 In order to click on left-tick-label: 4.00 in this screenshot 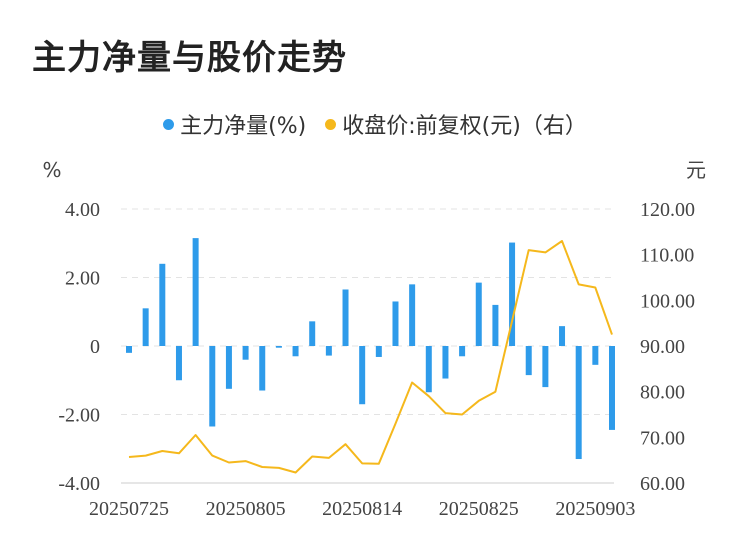, I will do `click(82, 210)`.